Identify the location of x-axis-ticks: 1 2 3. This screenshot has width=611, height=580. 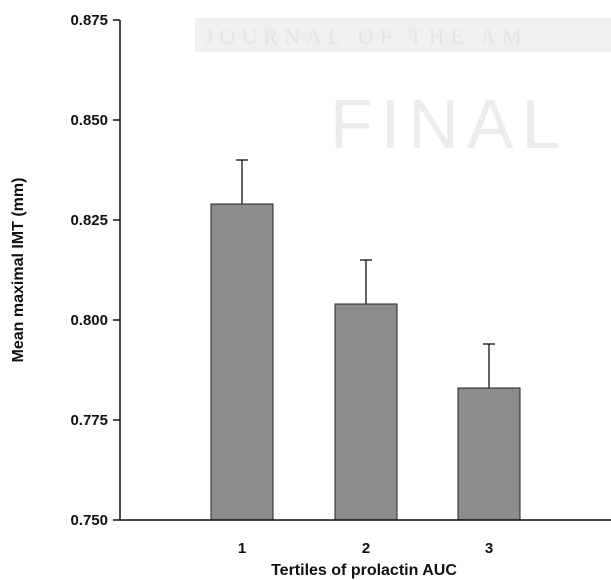
(365, 548).